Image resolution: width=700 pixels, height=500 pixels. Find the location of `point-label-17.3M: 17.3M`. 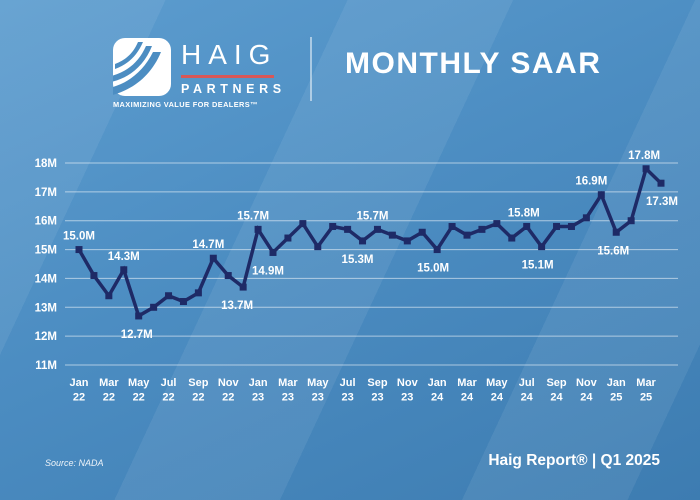

point-label-17.3M: 17.3M is located at coordinates (662, 202).